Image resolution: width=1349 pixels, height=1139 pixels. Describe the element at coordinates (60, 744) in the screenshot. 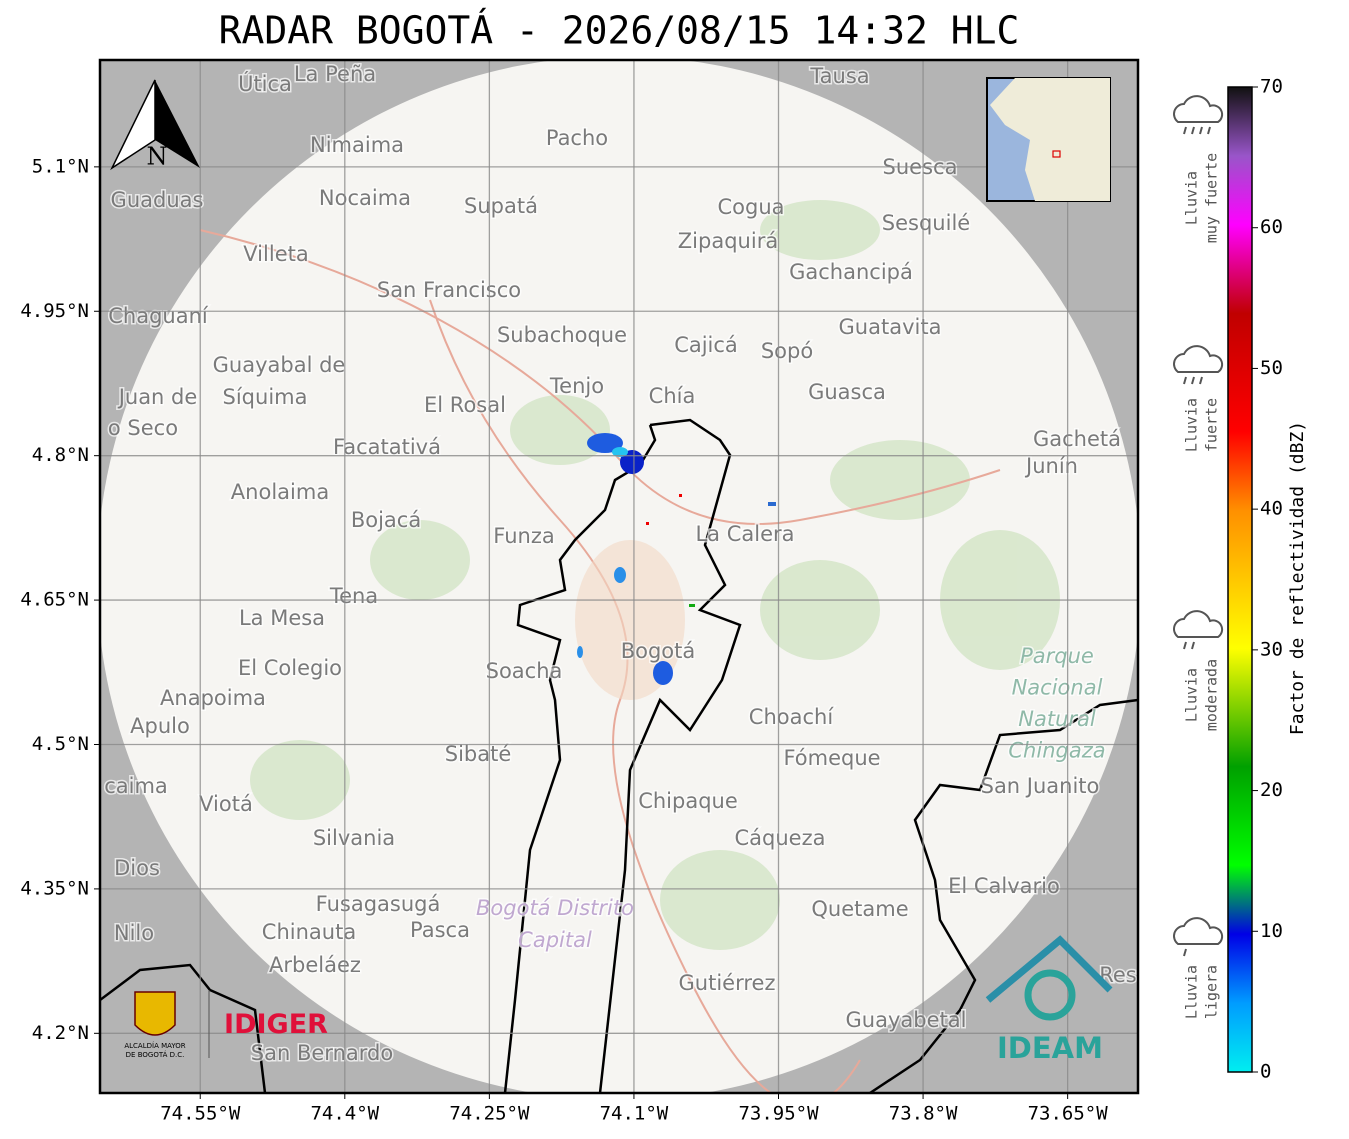

I see `y-tick-label: 4.5°N` at that location.